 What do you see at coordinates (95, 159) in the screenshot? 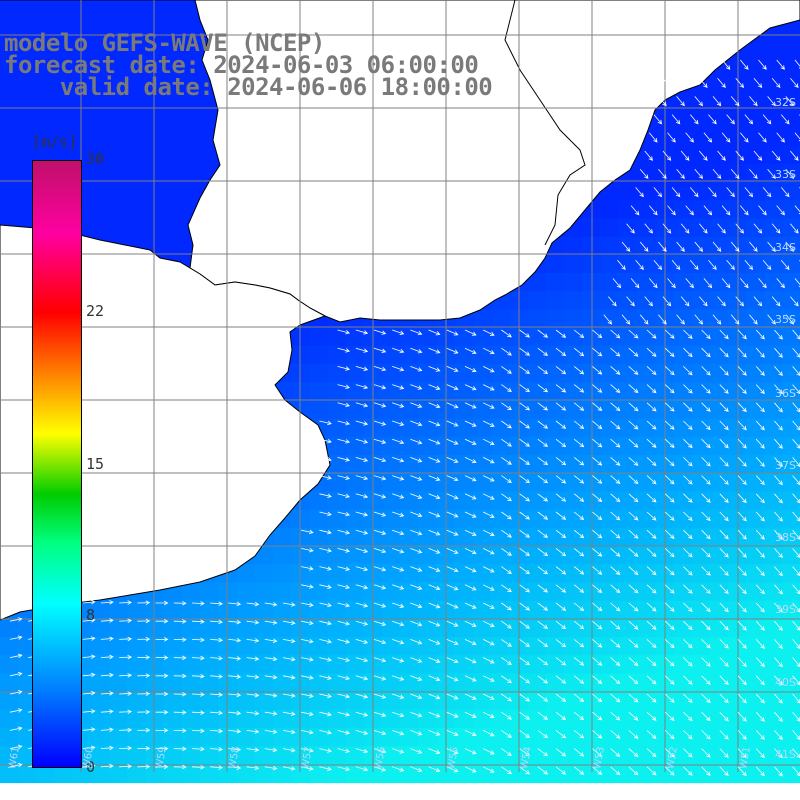
I see `colorbar-tick-30: 30` at bounding box center [95, 159].